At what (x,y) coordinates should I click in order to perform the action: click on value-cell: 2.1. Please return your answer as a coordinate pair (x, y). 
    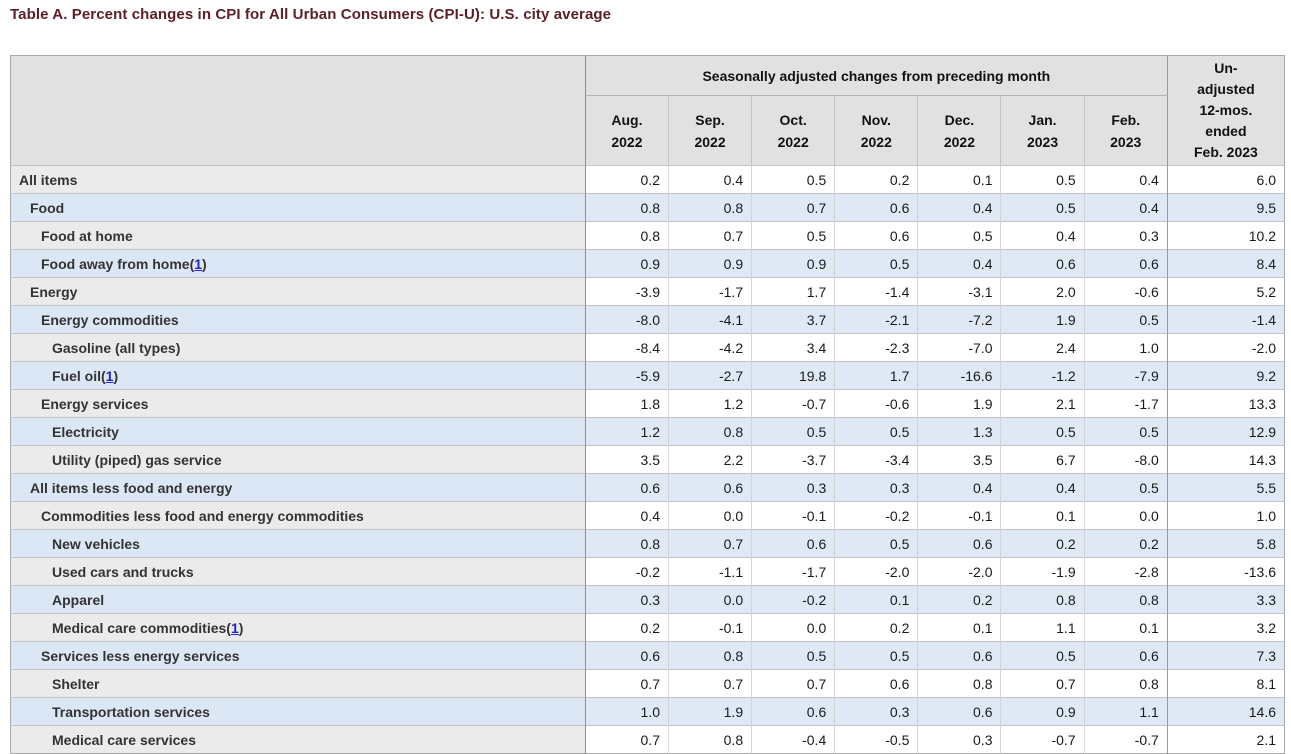
    Looking at the image, I should click on (1042, 403).